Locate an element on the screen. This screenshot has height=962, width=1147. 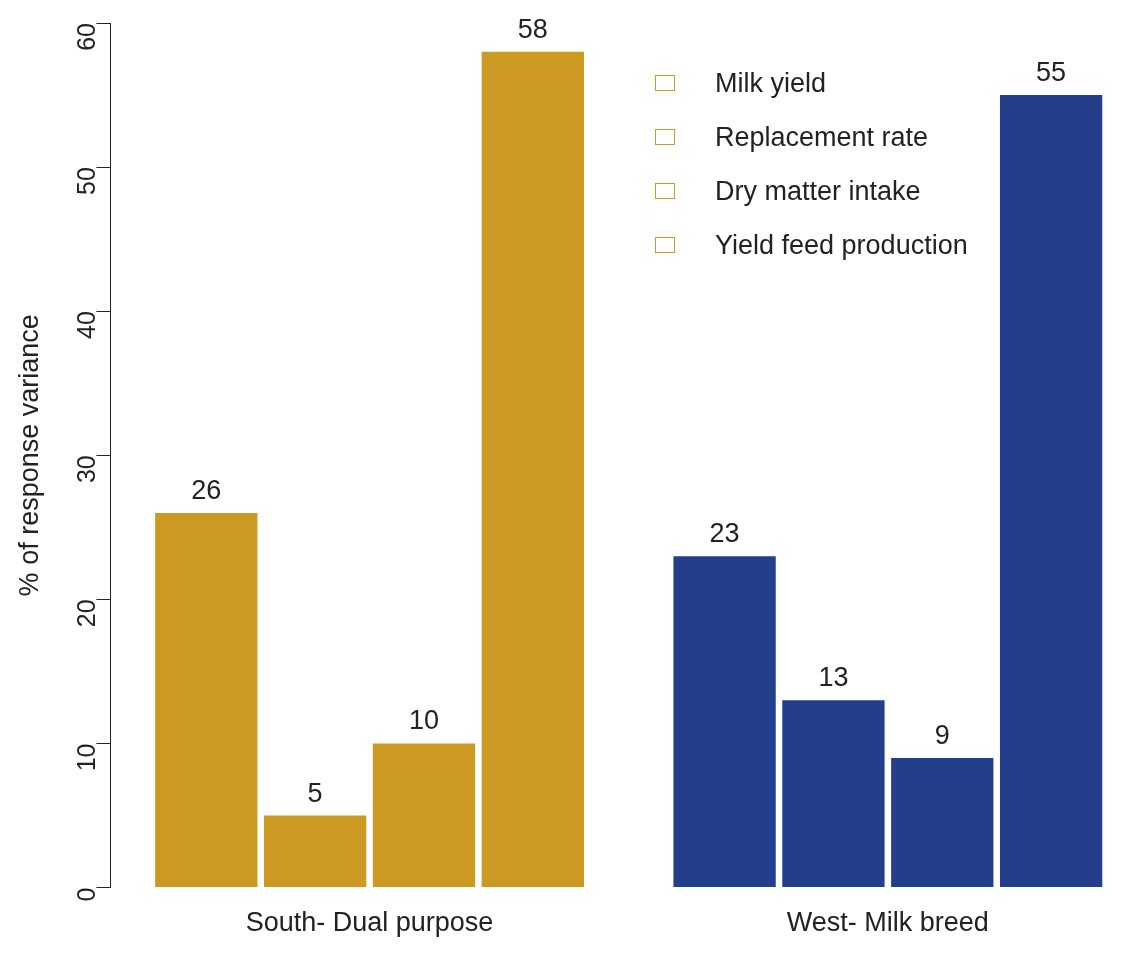
y-tick-label: 0 is located at coordinates (86, 894).